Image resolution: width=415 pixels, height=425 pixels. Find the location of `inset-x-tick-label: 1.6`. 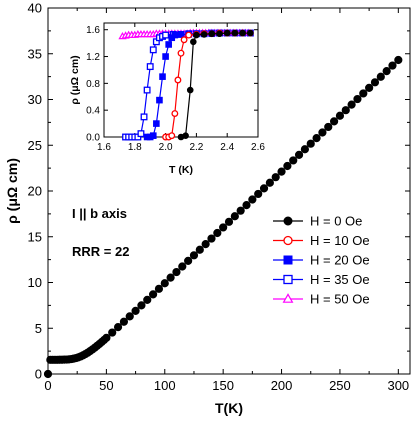

inset-x-tick-label: 1.6 is located at coordinates (104, 147).